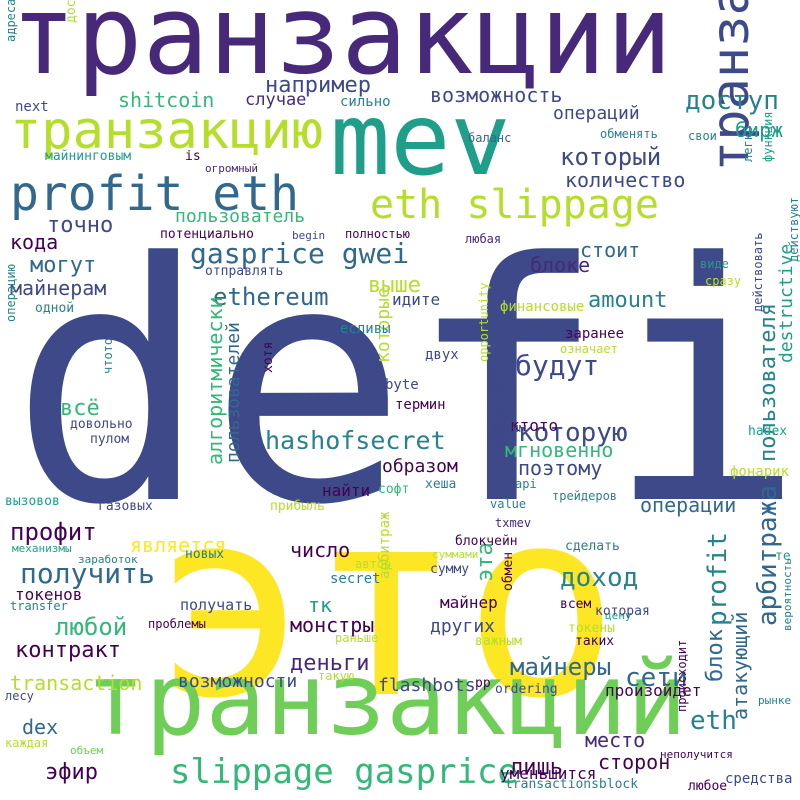 Image resolution: width=800 pixels, height=800 pixels. Describe the element at coordinates (534, 425) in the screenshot. I see `cloud-word: ктото` at that location.